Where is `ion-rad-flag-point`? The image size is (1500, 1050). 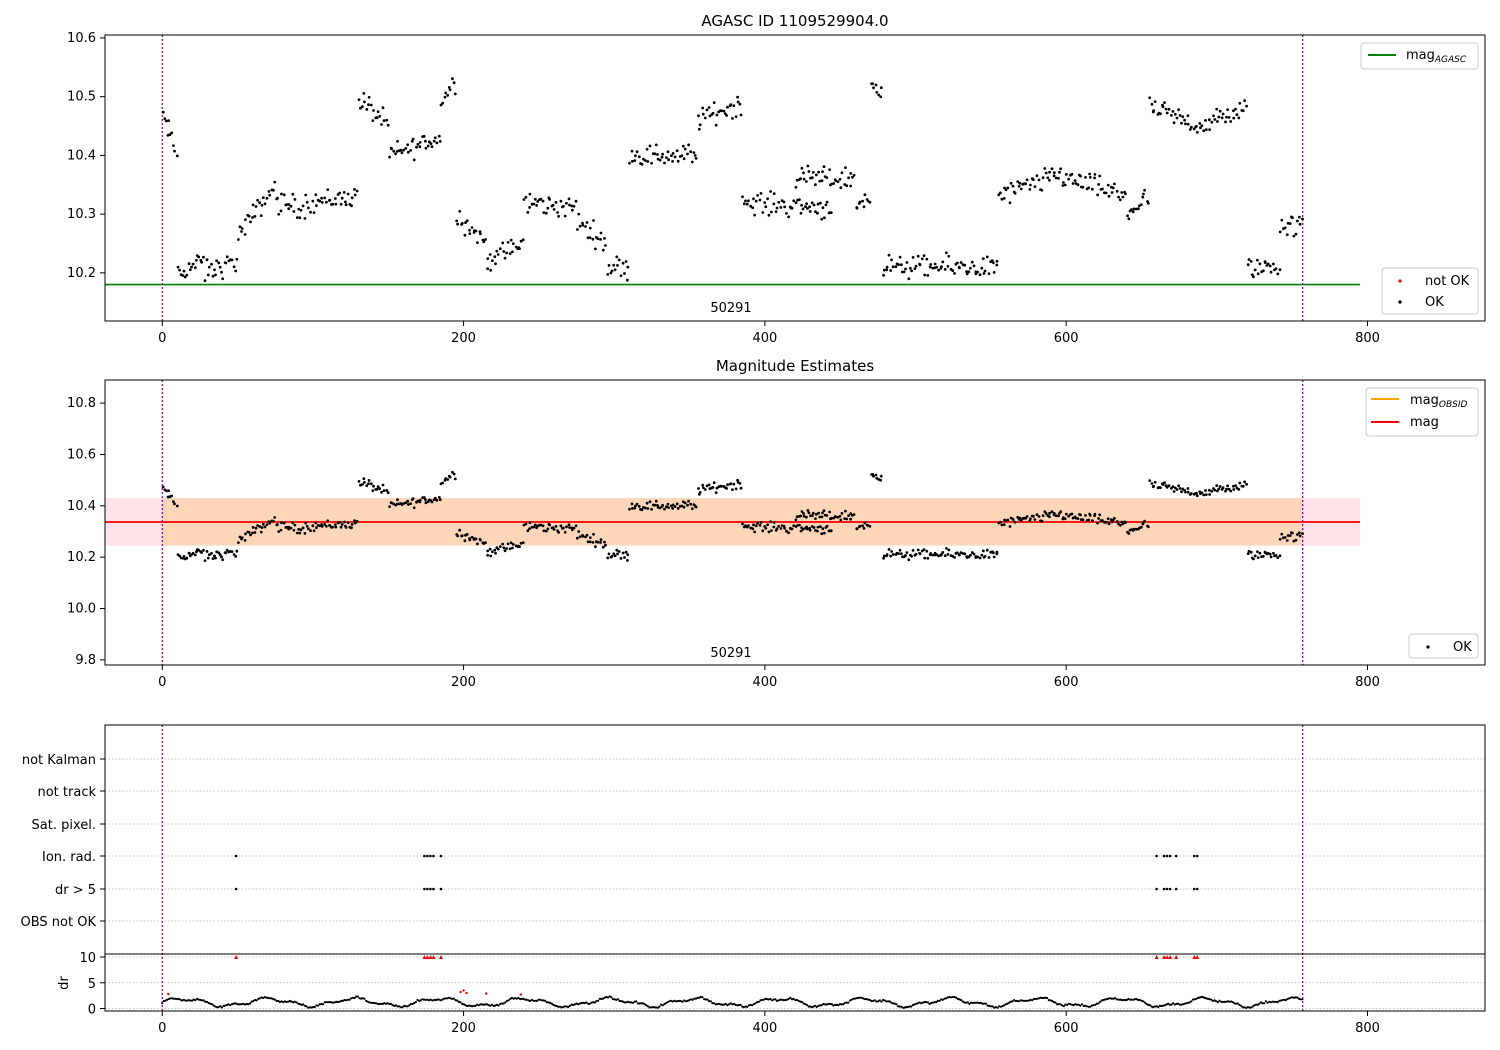 ion-rad-flag-point is located at coordinates (236, 856).